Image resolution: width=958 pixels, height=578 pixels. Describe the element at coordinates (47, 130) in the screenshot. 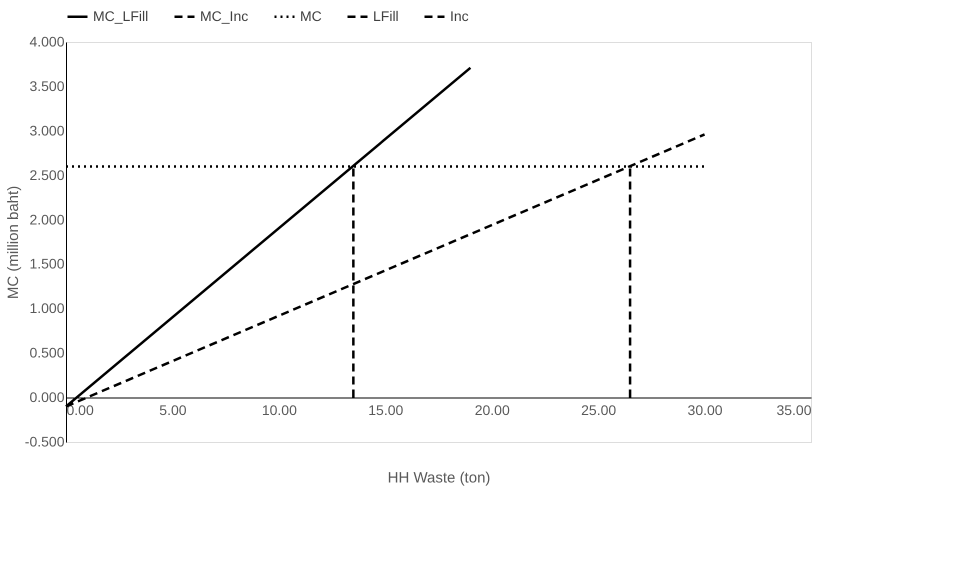

I see `y-tick-label: 3.000` at that location.